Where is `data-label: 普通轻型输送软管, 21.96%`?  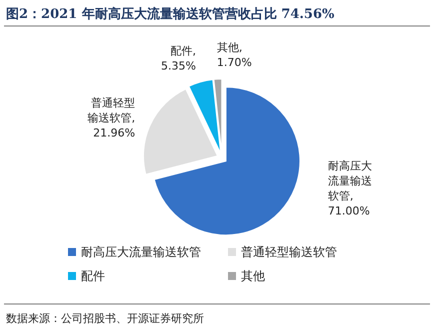 data-label: 普通轻型输送软管, 21.96% is located at coordinates (112, 118).